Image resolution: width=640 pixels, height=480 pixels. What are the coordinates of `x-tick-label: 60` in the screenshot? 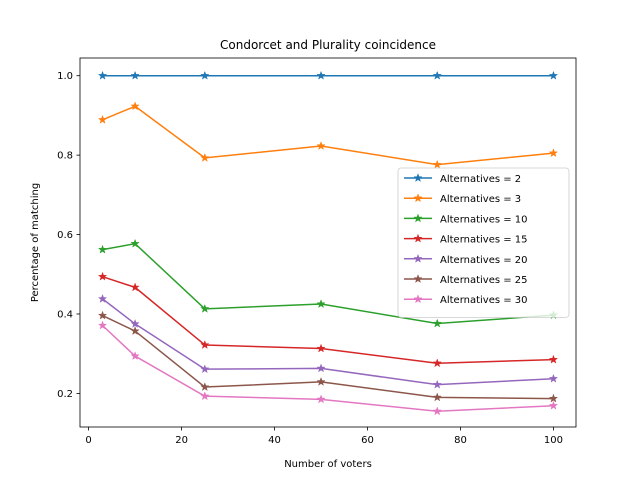 It's located at (367, 440).